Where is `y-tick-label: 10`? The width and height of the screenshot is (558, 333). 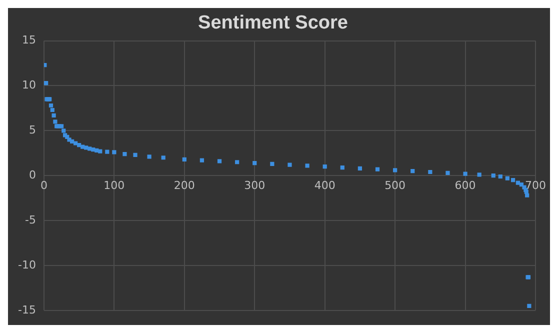 y-tick-label: 10 is located at coordinates (29, 85).